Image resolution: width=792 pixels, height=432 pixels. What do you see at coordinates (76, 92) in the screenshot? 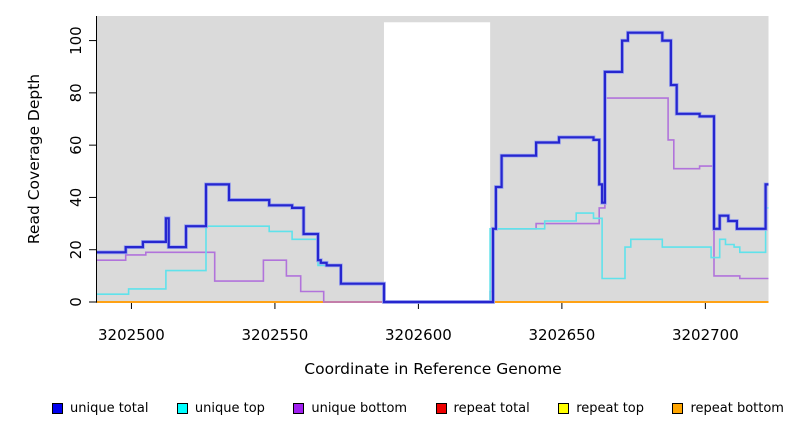
I see `y-tick-label: 80` at bounding box center [76, 92].